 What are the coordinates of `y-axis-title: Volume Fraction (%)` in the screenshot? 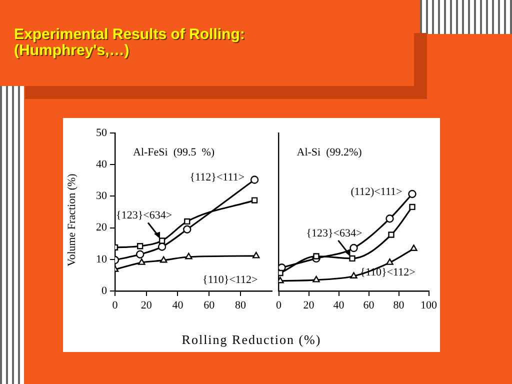 It's located at (72, 220).